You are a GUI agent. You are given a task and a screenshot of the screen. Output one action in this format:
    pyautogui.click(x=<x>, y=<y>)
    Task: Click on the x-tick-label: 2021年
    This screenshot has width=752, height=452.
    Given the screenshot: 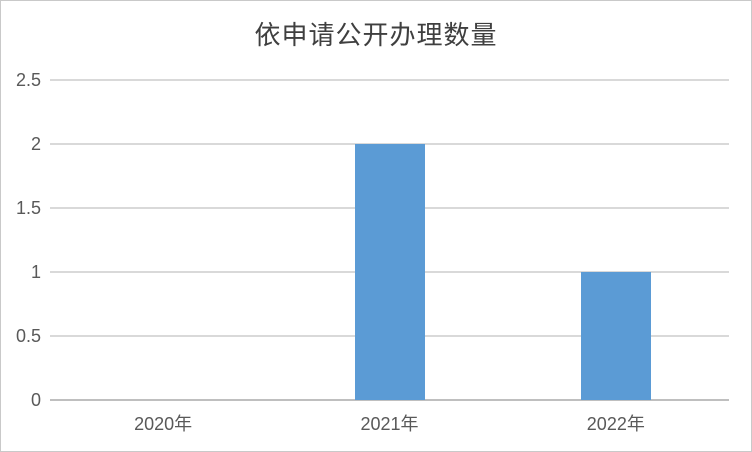 What is the action you would take?
    pyautogui.click(x=389, y=424)
    